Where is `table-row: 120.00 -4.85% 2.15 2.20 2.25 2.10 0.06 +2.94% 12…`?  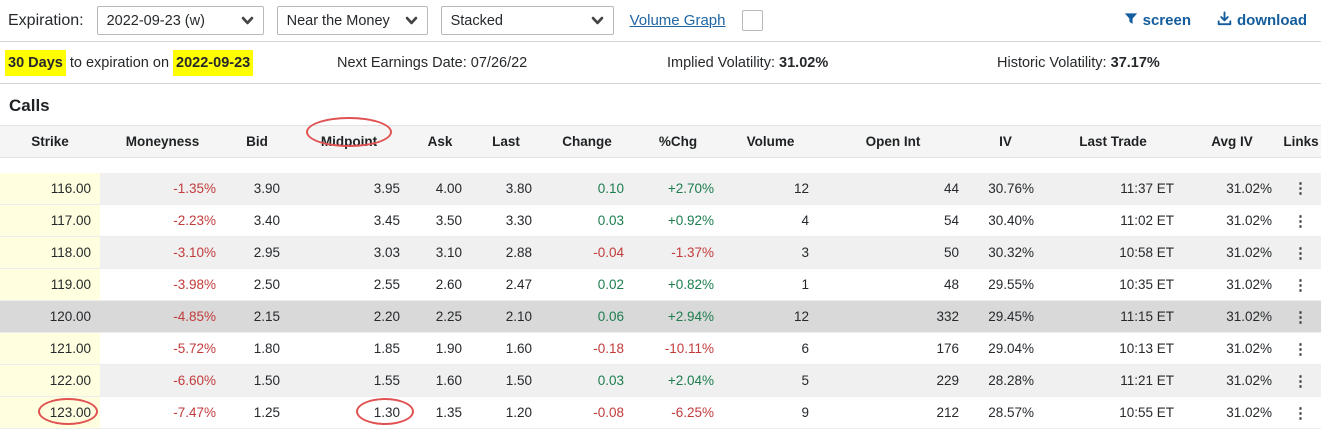
table-row: 120.00 -4.85% 2.15 2.20 2.25 2.10 0.06 +2.94% 12… is located at coordinates (660, 316).